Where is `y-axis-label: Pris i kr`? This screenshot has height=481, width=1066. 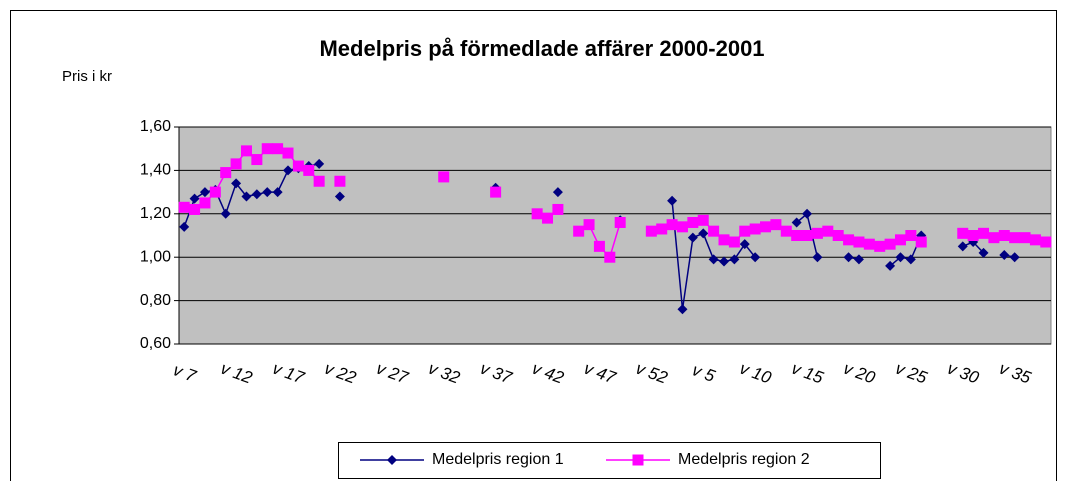 y-axis-label: Pris i kr is located at coordinates (87, 76).